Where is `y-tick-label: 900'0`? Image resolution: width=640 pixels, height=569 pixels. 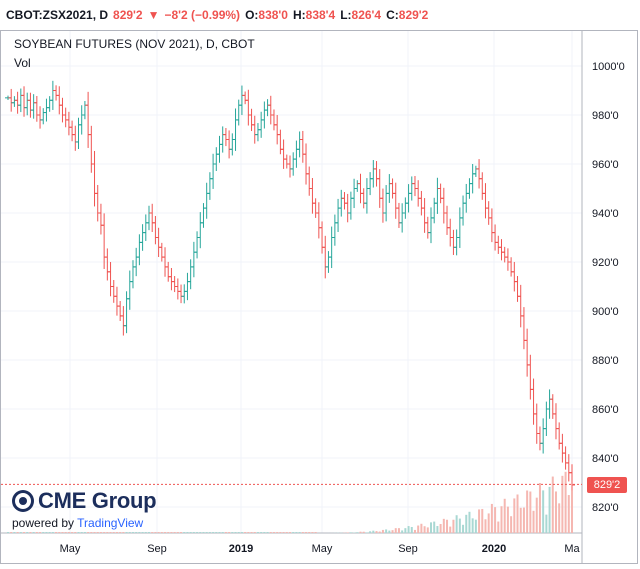
y-tick-label: 900'0 is located at coordinates (605, 312).